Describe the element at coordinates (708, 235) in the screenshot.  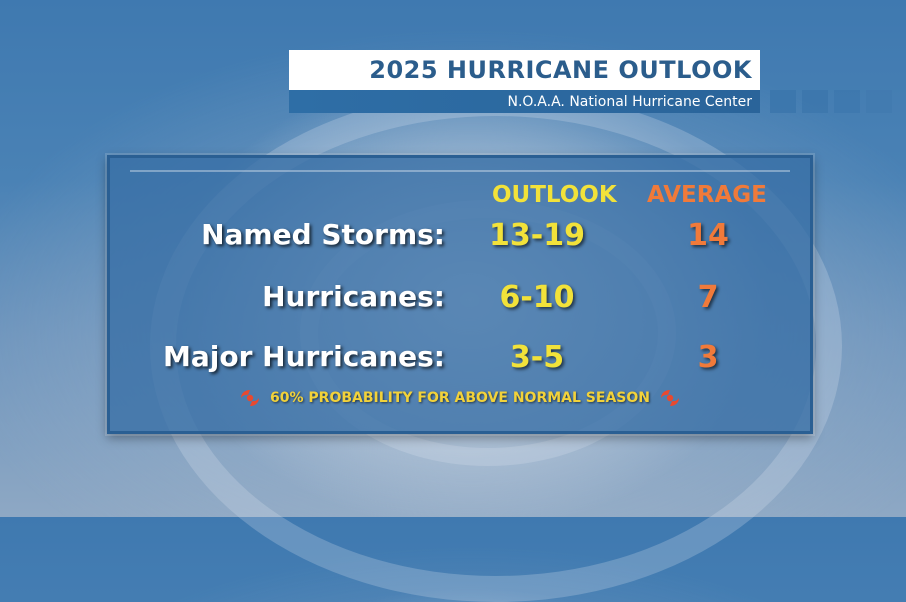
I see `row-average-named-storms: 14` at that location.